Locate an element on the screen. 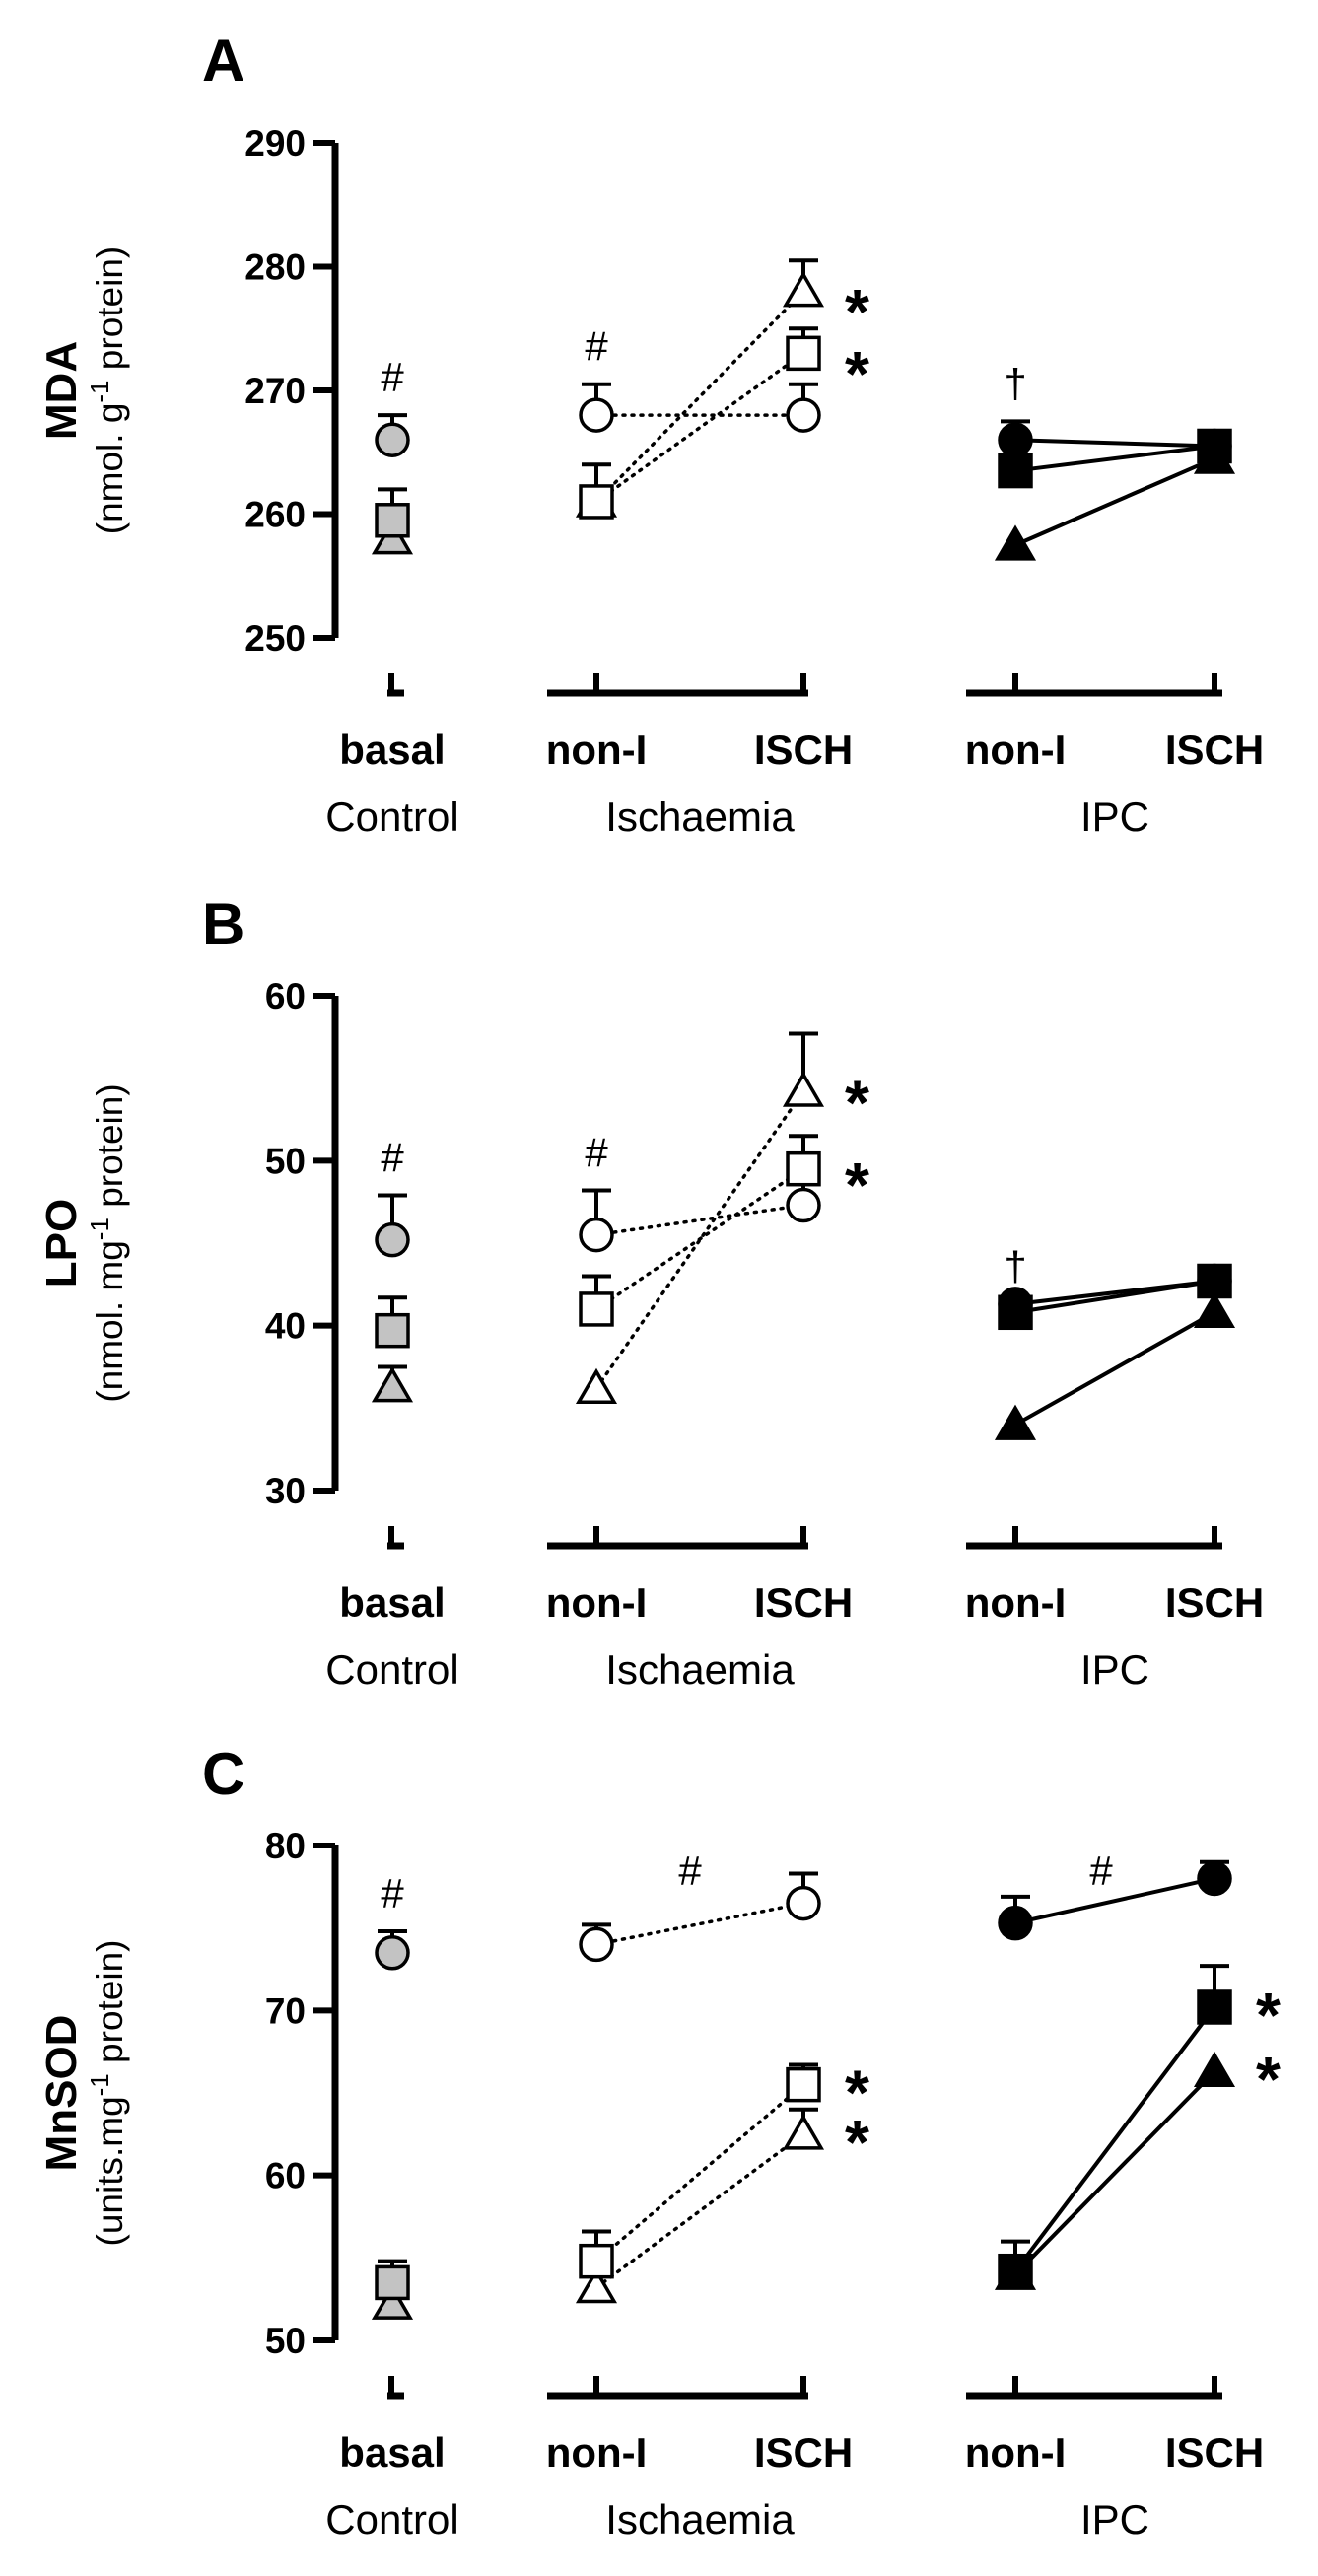 This screenshot has height=2576, width=1318. y-tick-label: 80 is located at coordinates (286, 1846).